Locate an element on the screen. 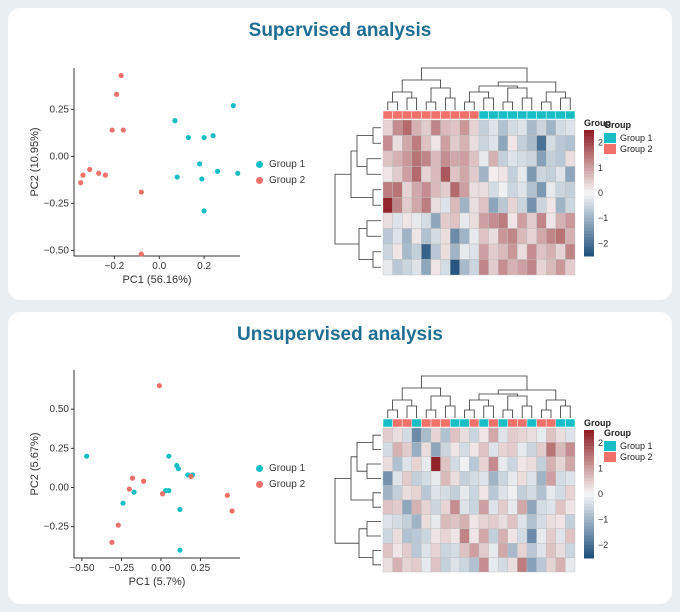 The height and width of the screenshot is (612, 680). y-tick-label: 0.25 is located at coordinates (60, 109).